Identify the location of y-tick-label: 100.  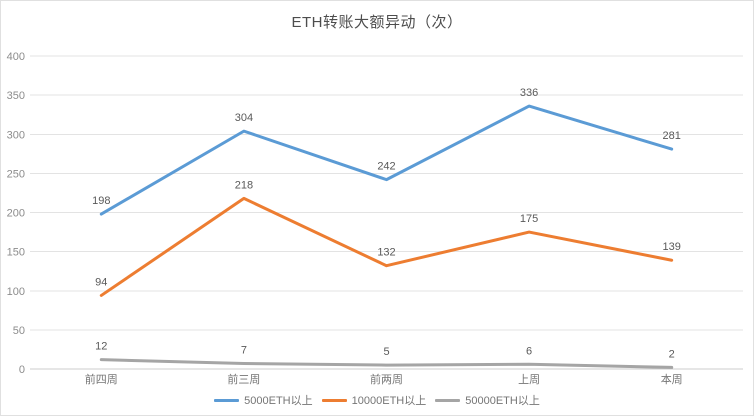
(16, 292).